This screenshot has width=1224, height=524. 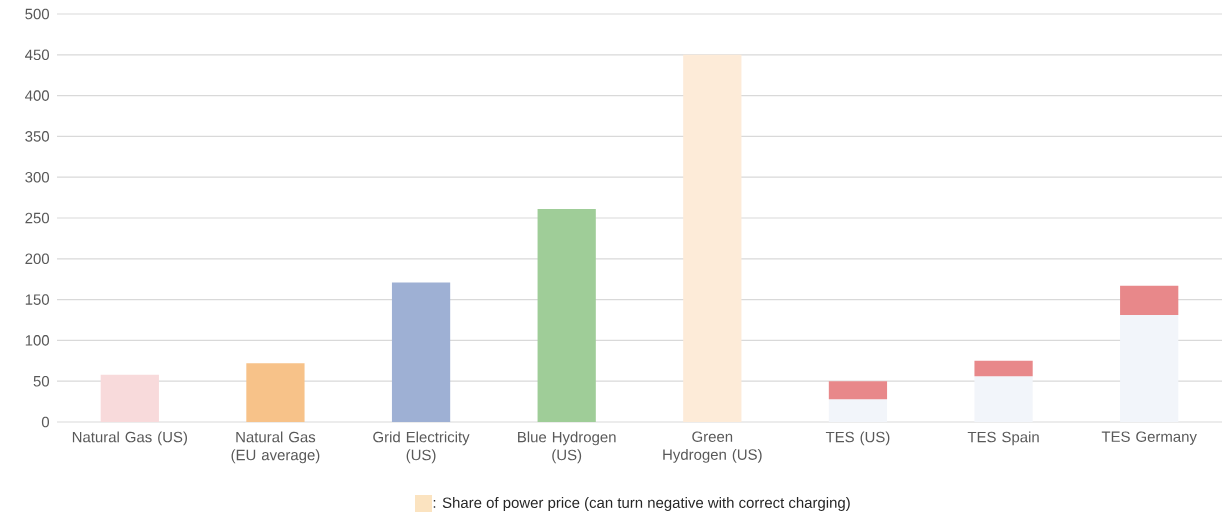 What do you see at coordinates (37, 218) in the screenshot?
I see `y-tick-label: 250` at bounding box center [37, 218].